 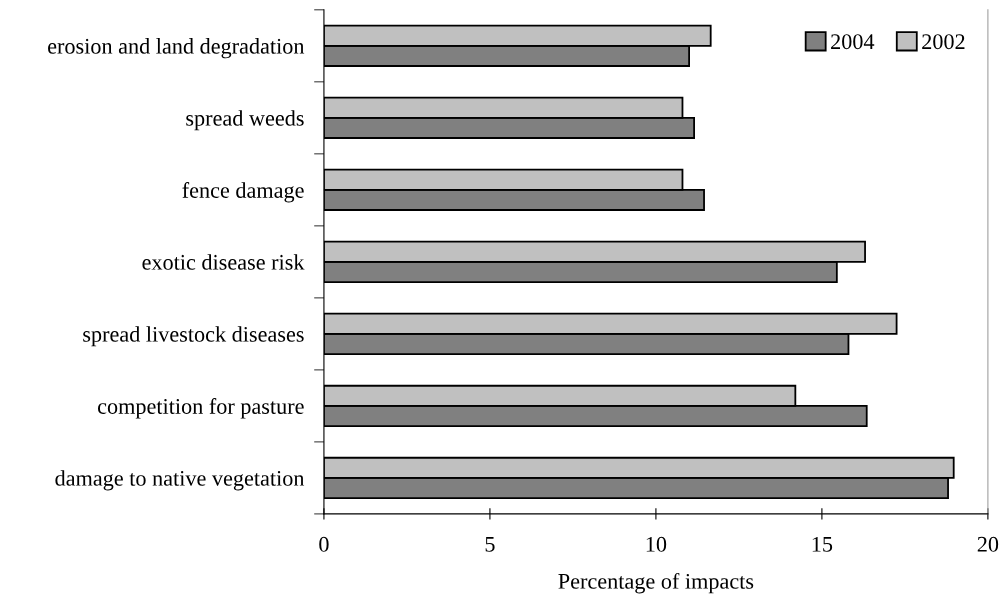 What do you see at coordinates (656, 544) in the screenshot?
I see `x-tick-label: 10` at bounding box center [656, 544].